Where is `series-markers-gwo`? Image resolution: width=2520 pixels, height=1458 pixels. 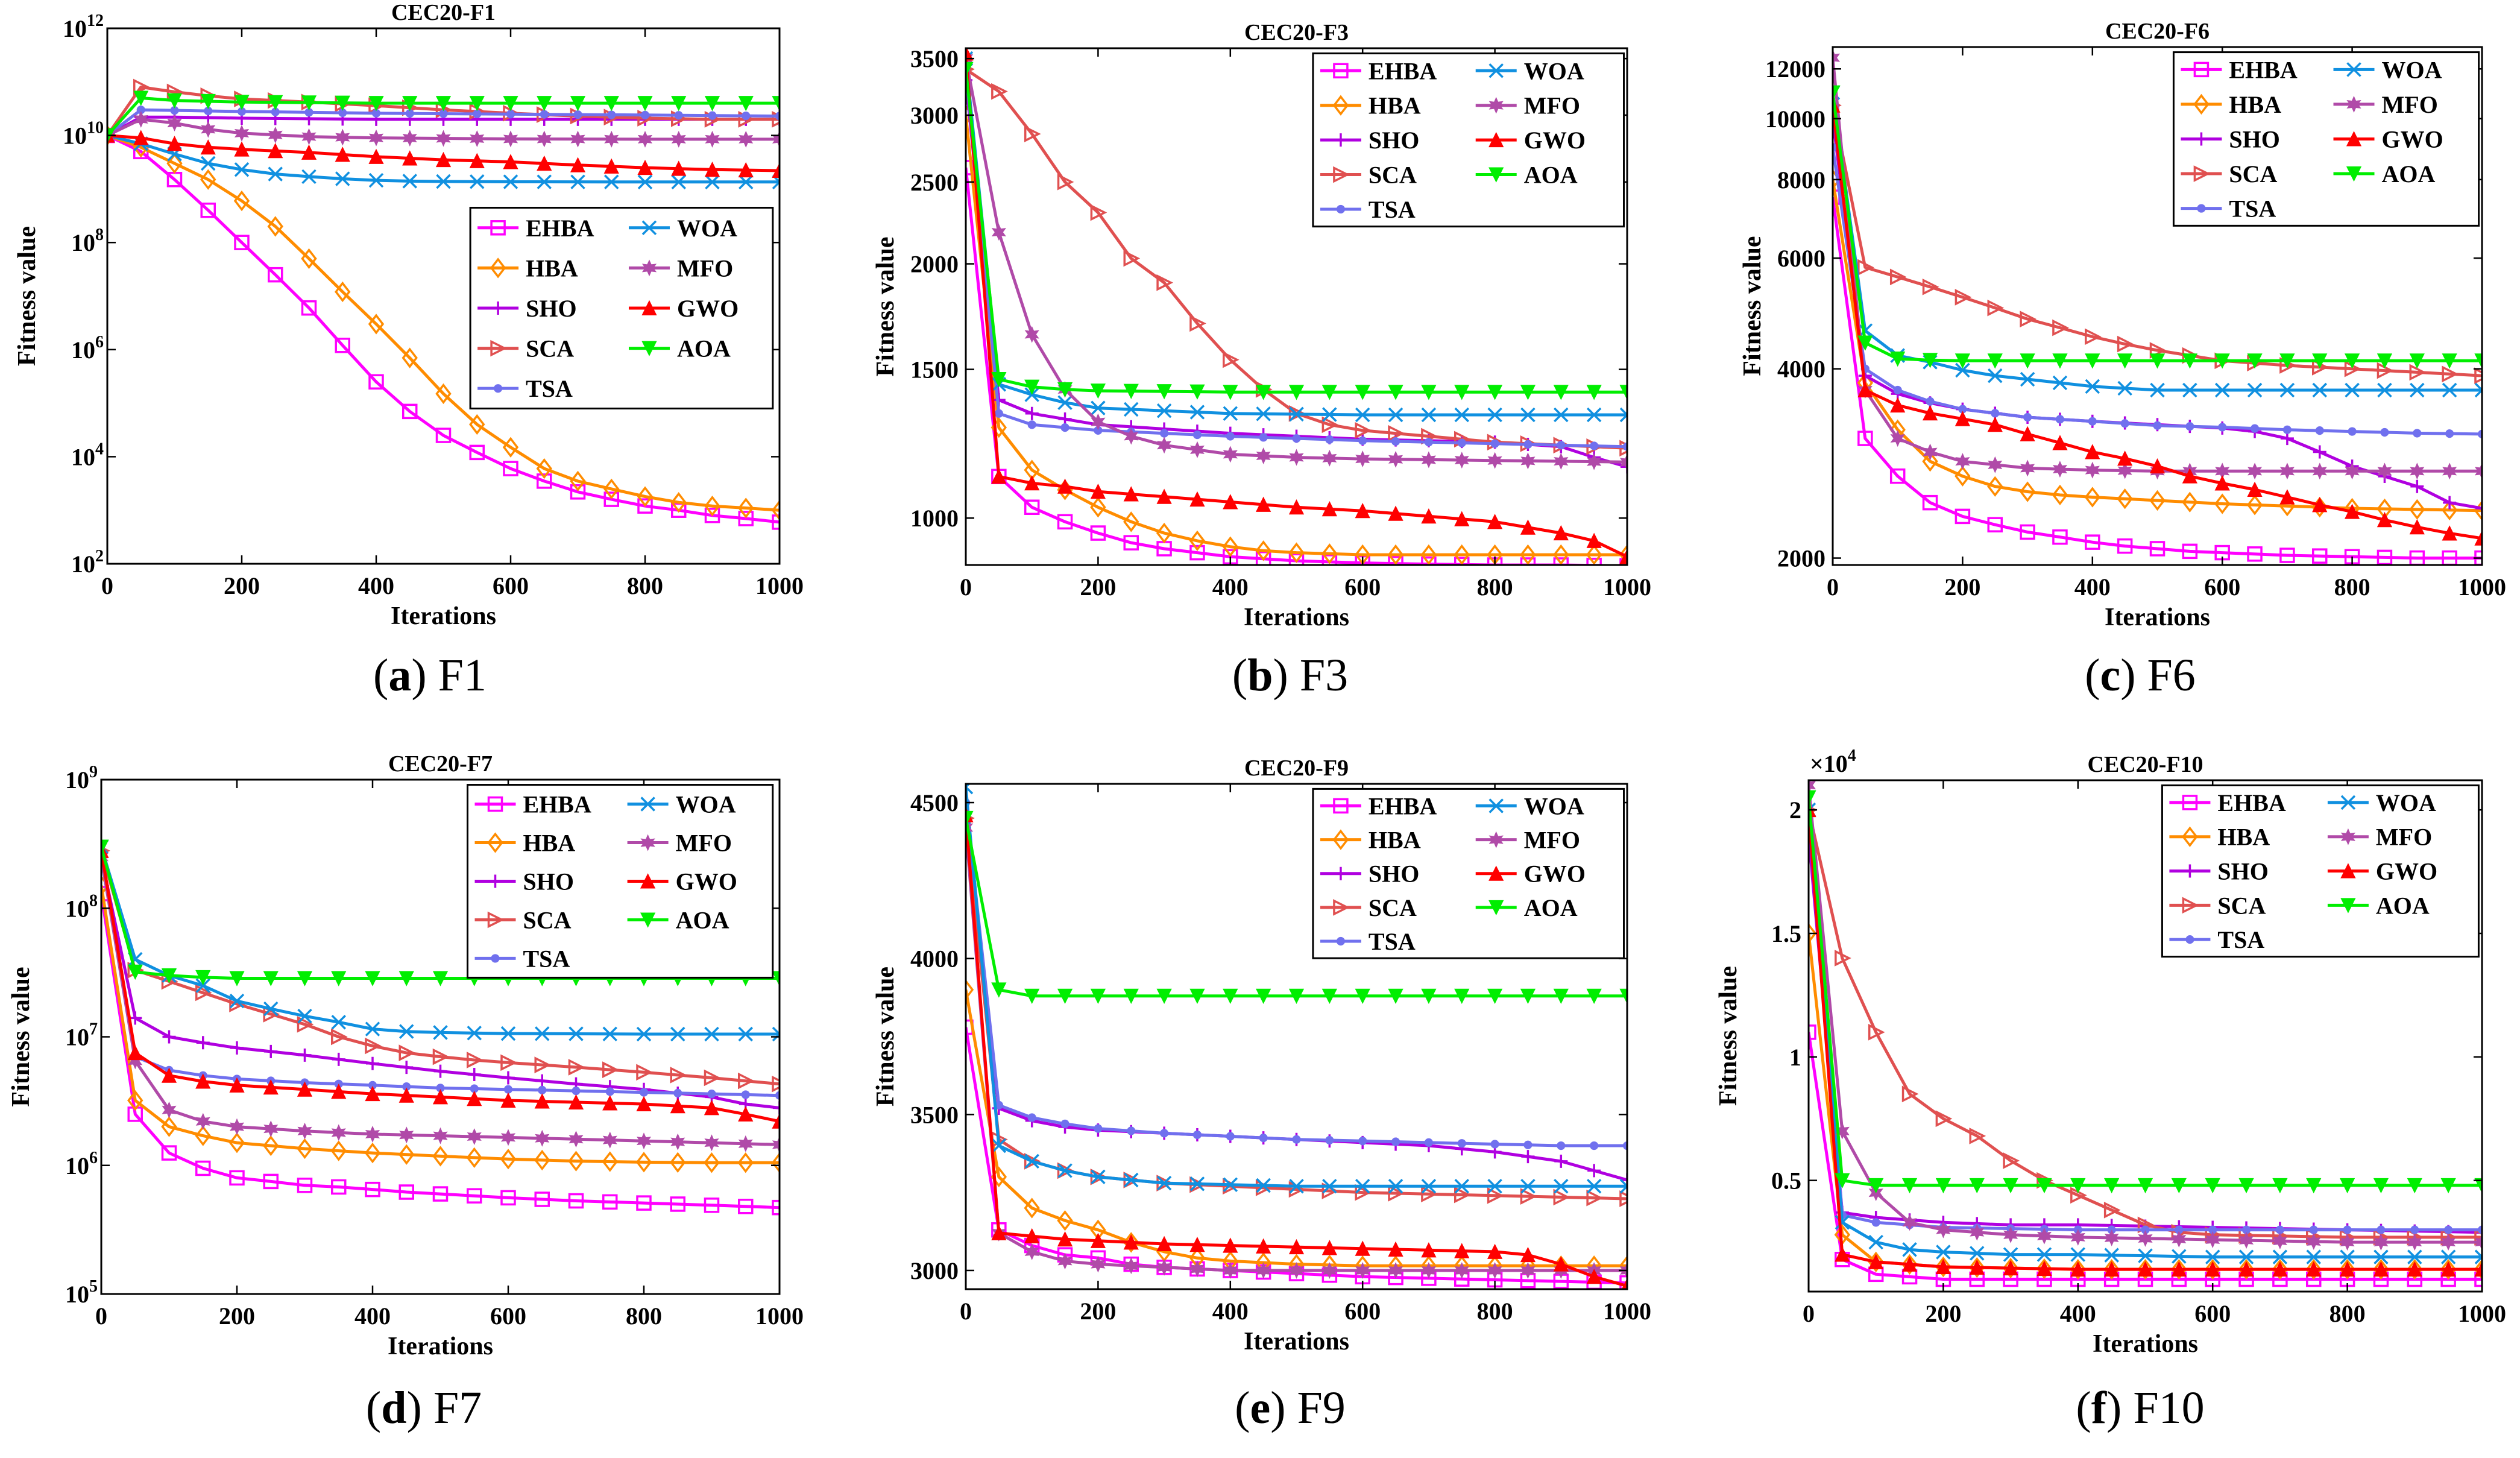 series-markers-gwo is located at coordinates (1297, 306).